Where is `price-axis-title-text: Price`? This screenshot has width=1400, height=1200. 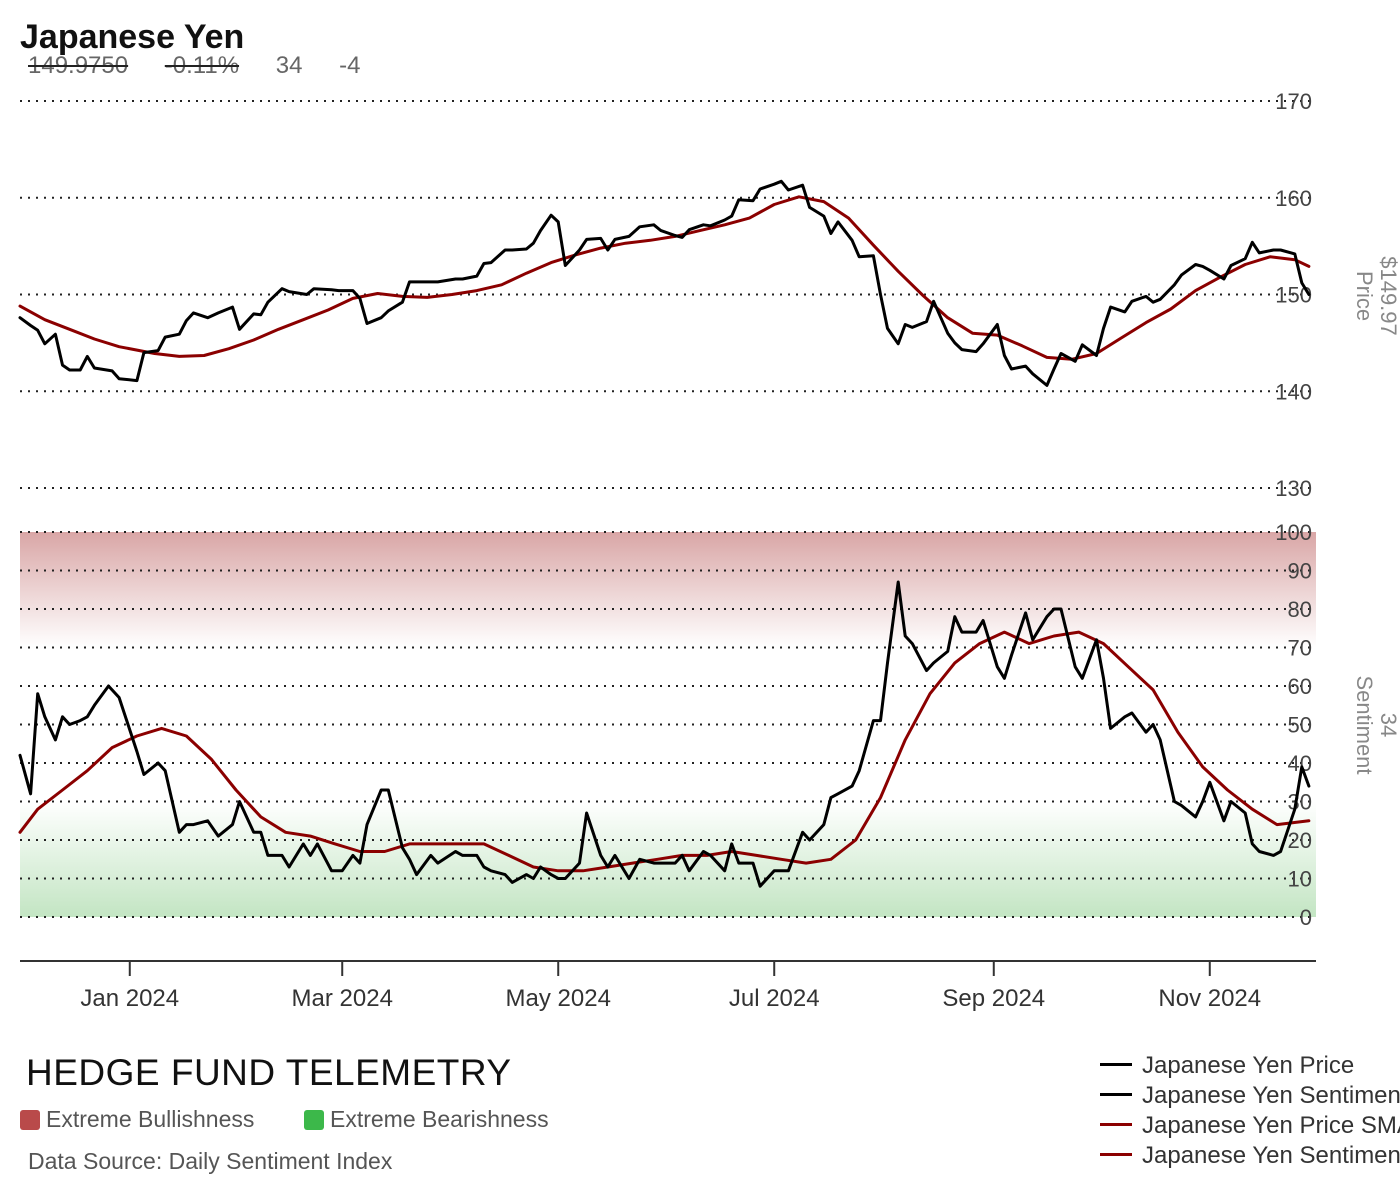 price-axis-title-text: Price is located at coordinates (1364, 296).